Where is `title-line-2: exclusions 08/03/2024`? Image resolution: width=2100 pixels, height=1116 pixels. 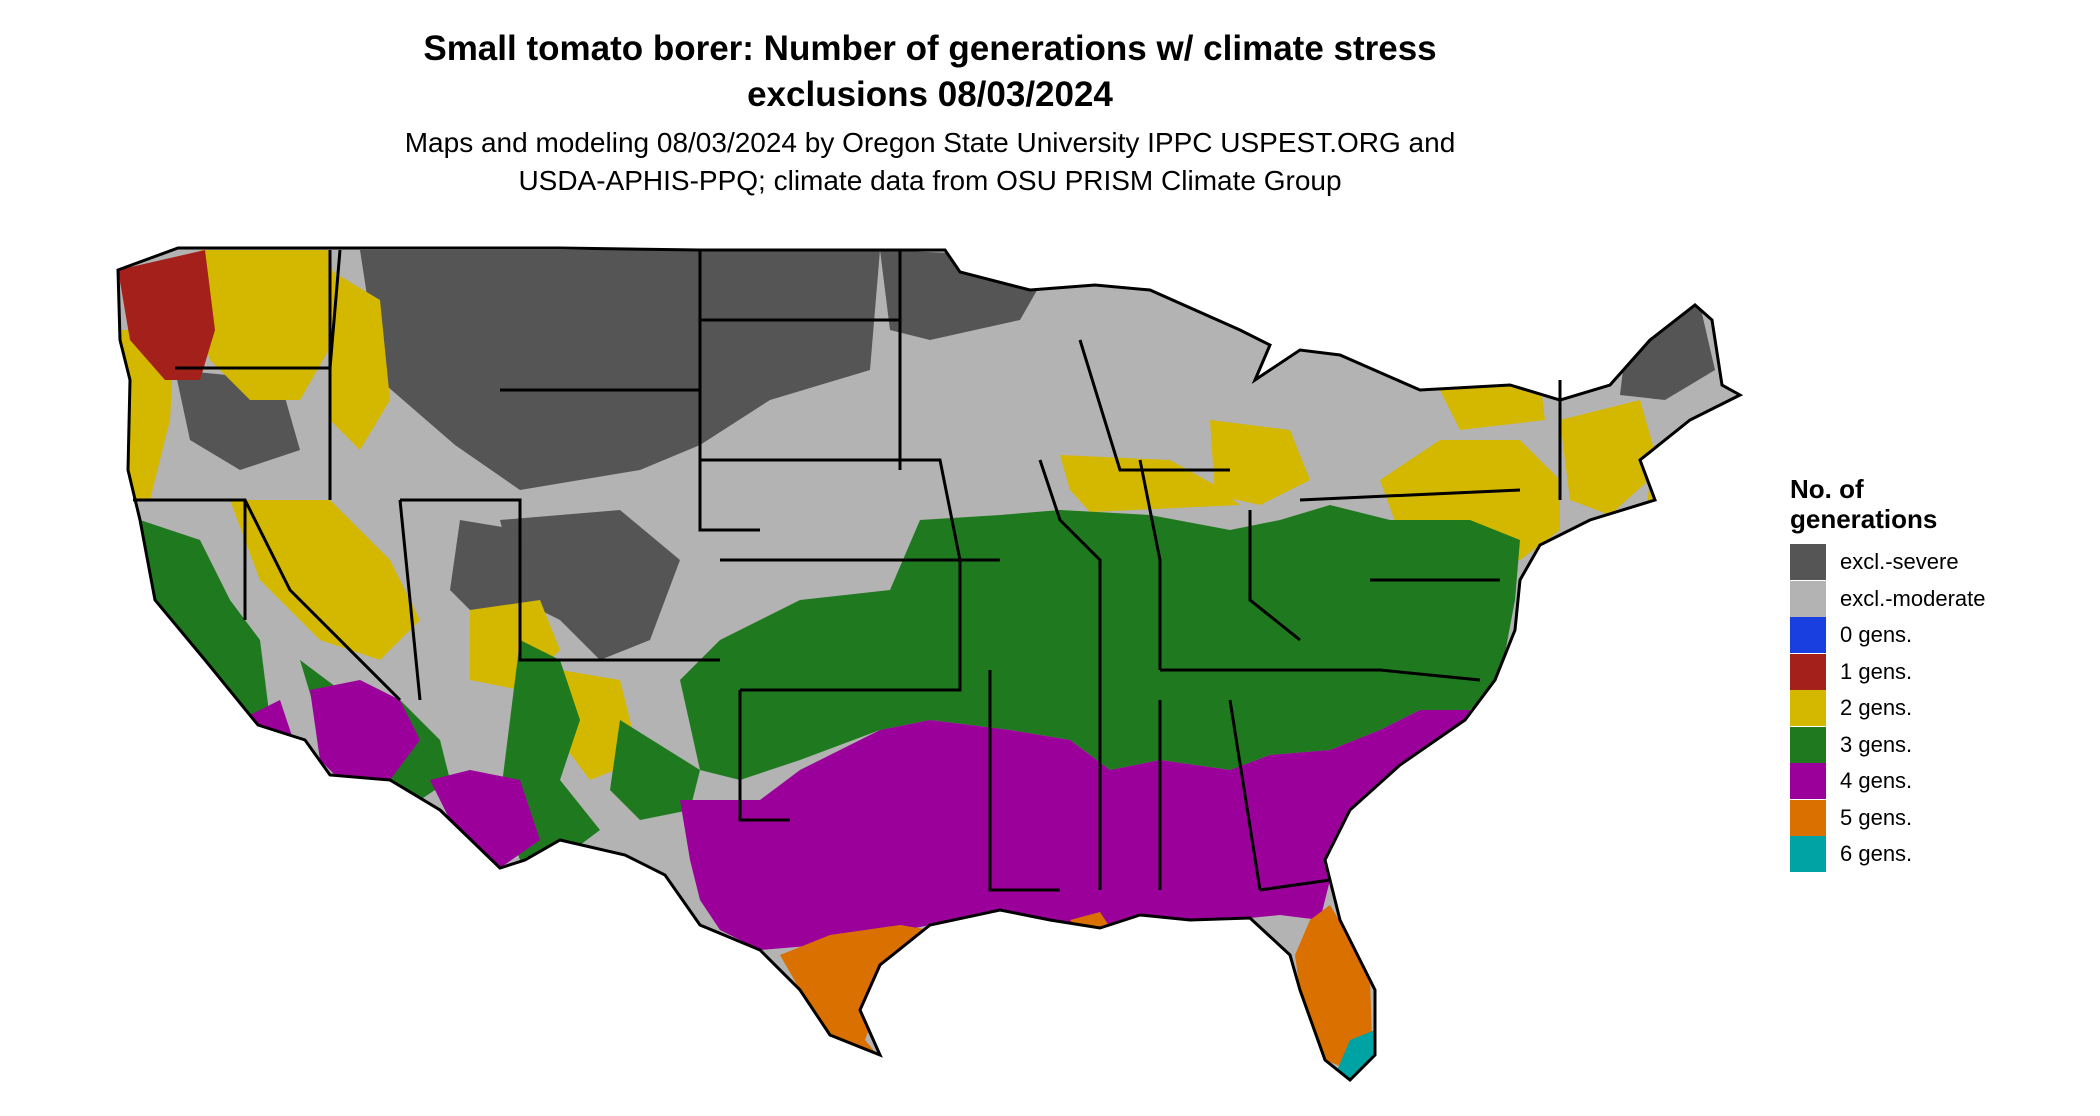
title-line-2: exclusions 08/03/2024 is located at coordinates (930, 94).